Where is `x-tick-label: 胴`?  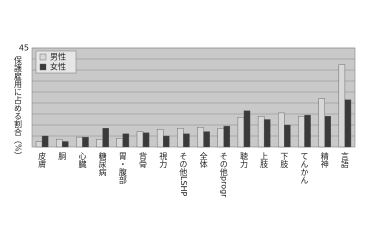 x-tick-label: 胴 is located at coordinates (62, 156).